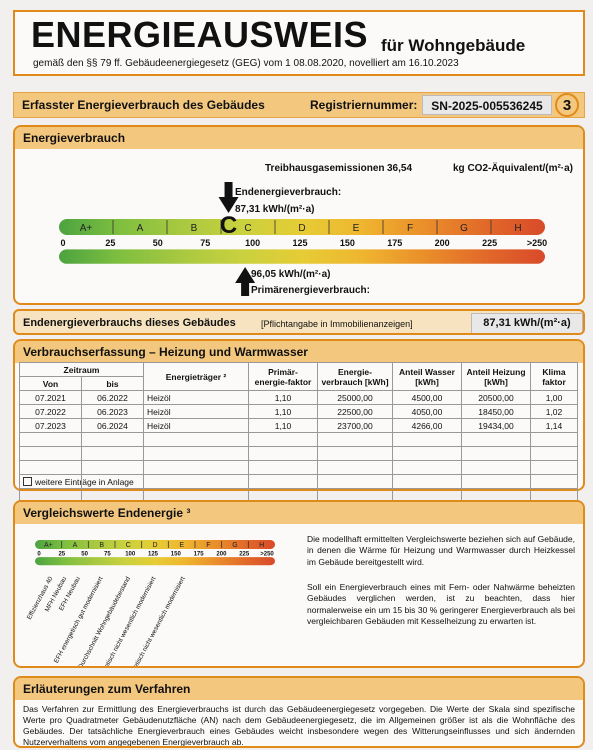  Describe the element at coordinates (496, 376) in the screenshot. I see `col-heizung: Anteil Heizung [kWh]` at that location.